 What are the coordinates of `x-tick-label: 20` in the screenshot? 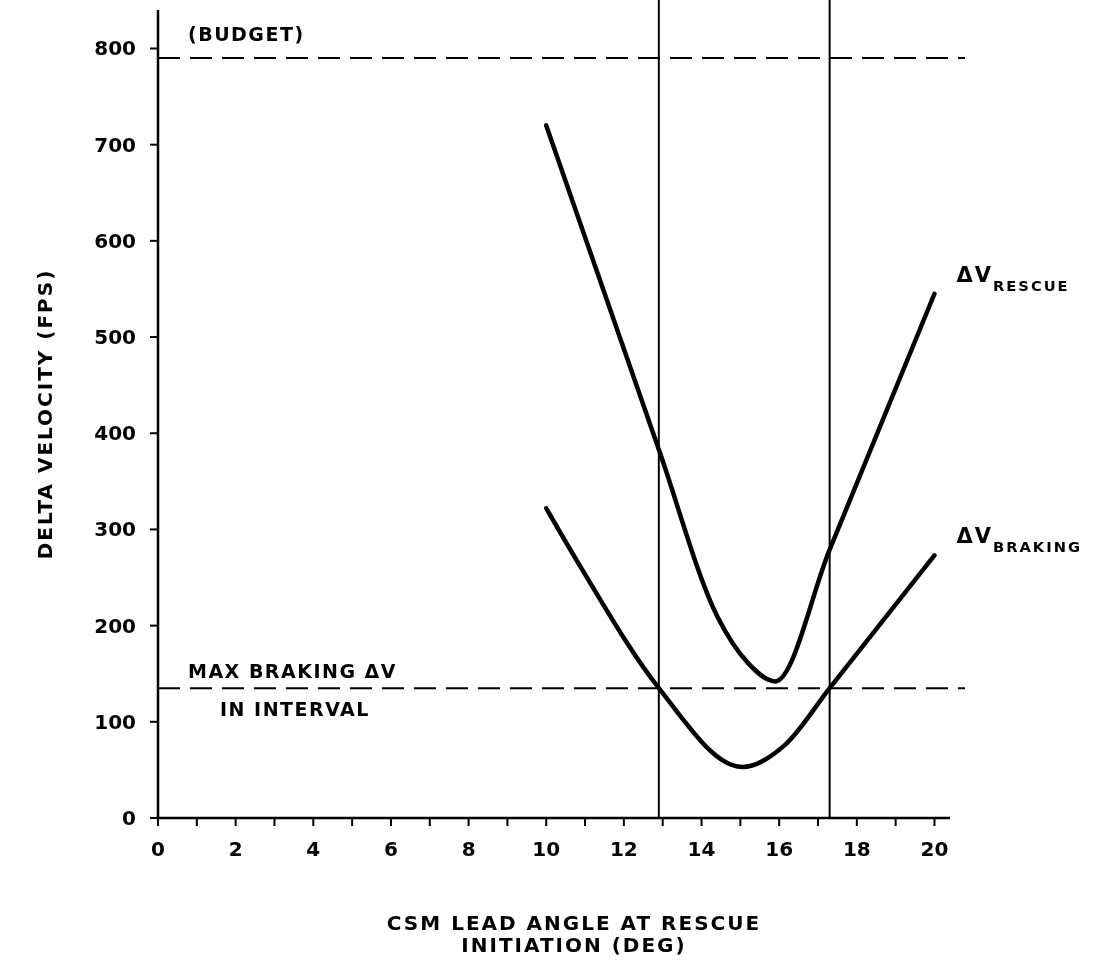 It's located at (934, 849).